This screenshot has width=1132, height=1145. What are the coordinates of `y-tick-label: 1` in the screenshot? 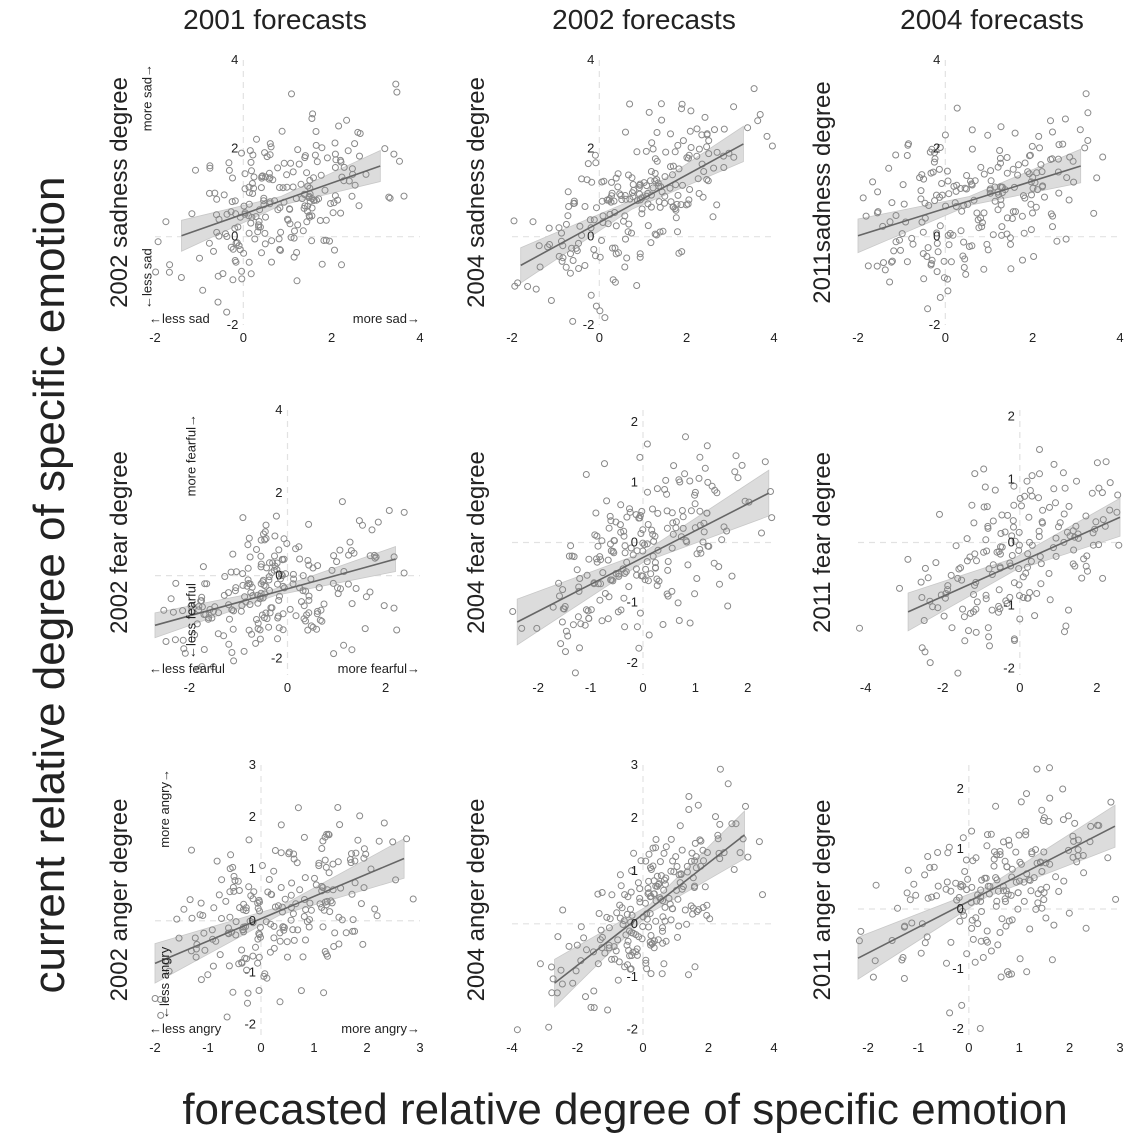 It's located at (252, 868).